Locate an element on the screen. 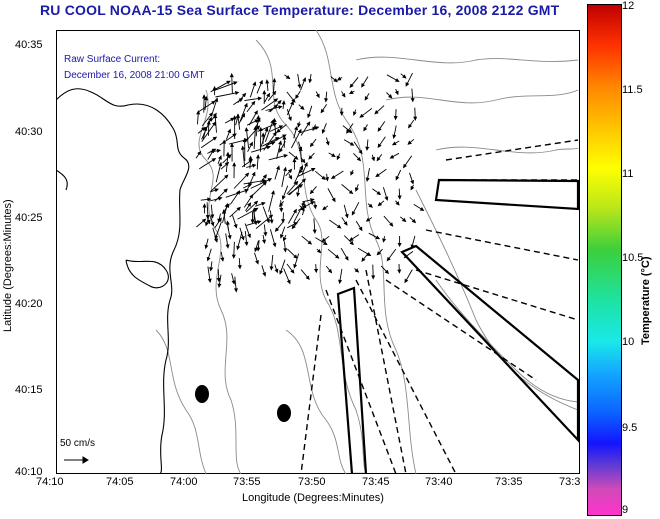 Image resolution: width=660 pixels, height=519 pixels. y-tick-label: 40:15 is located at coordinates (29, 390).